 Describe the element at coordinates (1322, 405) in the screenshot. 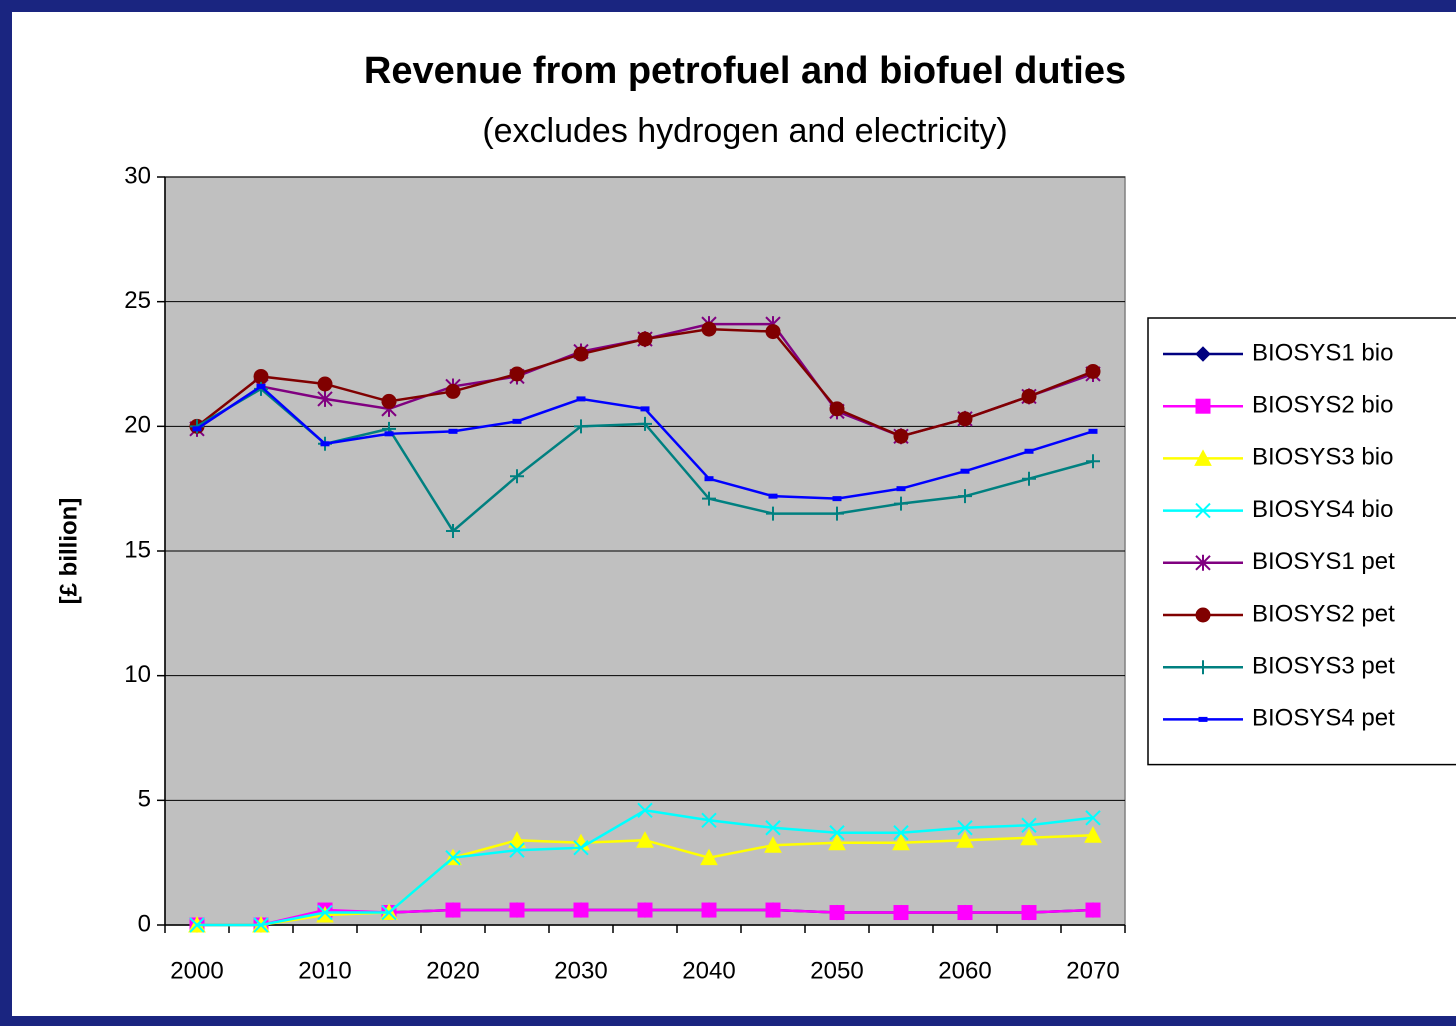

I see `legend-label: BIOSYS2 bio` at that location.